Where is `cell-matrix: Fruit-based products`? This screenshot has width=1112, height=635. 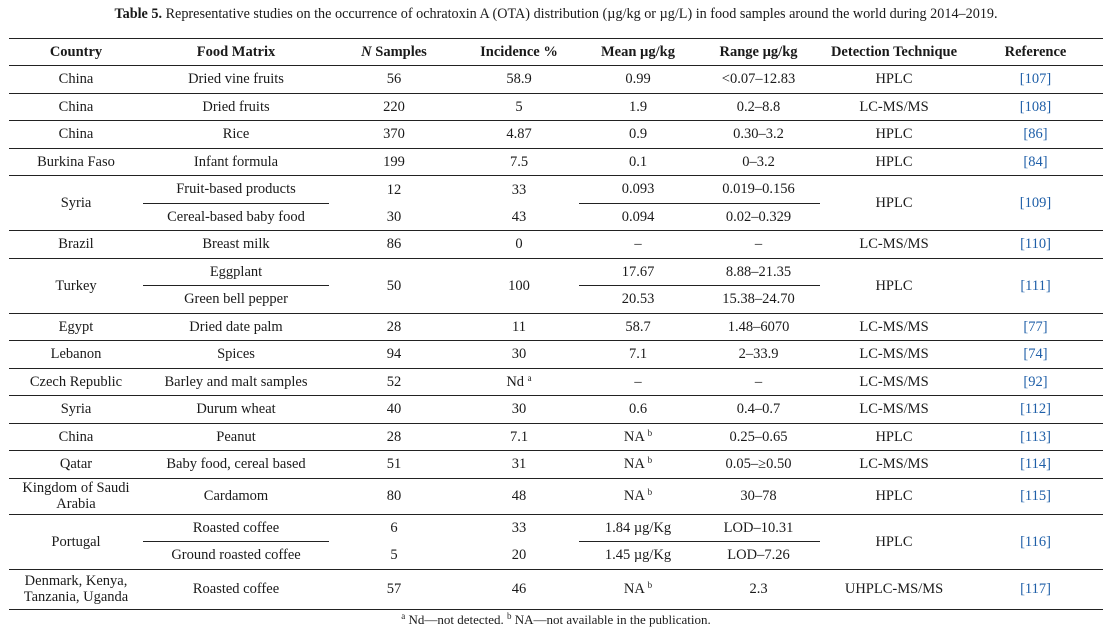 cell-matrix: Fruit-based products is located at coordinates (236, 189).